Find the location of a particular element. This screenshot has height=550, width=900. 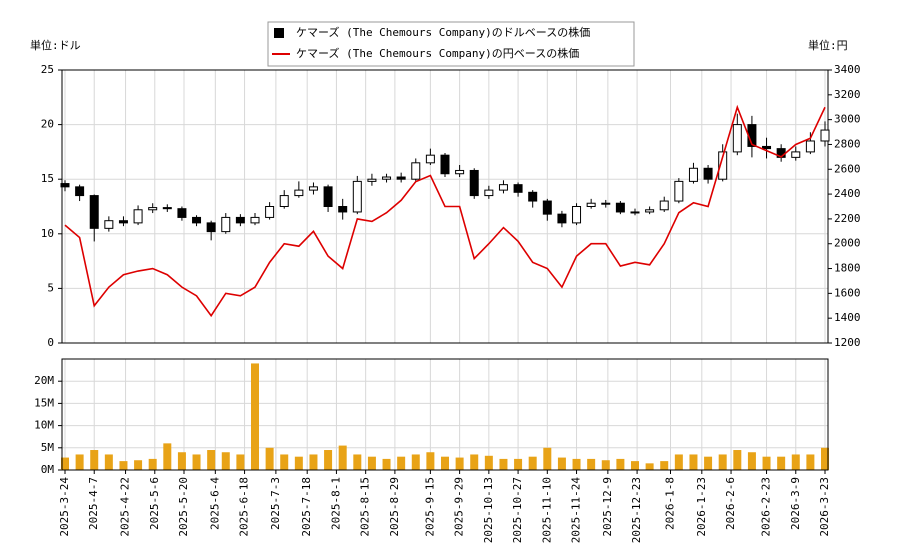

x-tick-label: 2025-10-27 is located at coordinates (517, 510).